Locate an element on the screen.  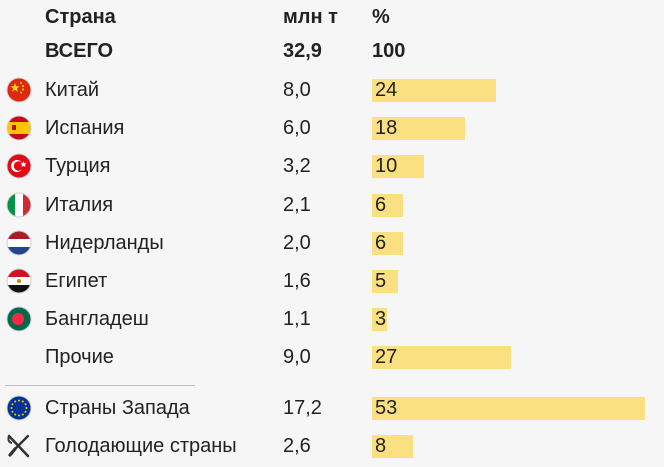
total-label: ВСЕГО is located at coordinates (79, 51).